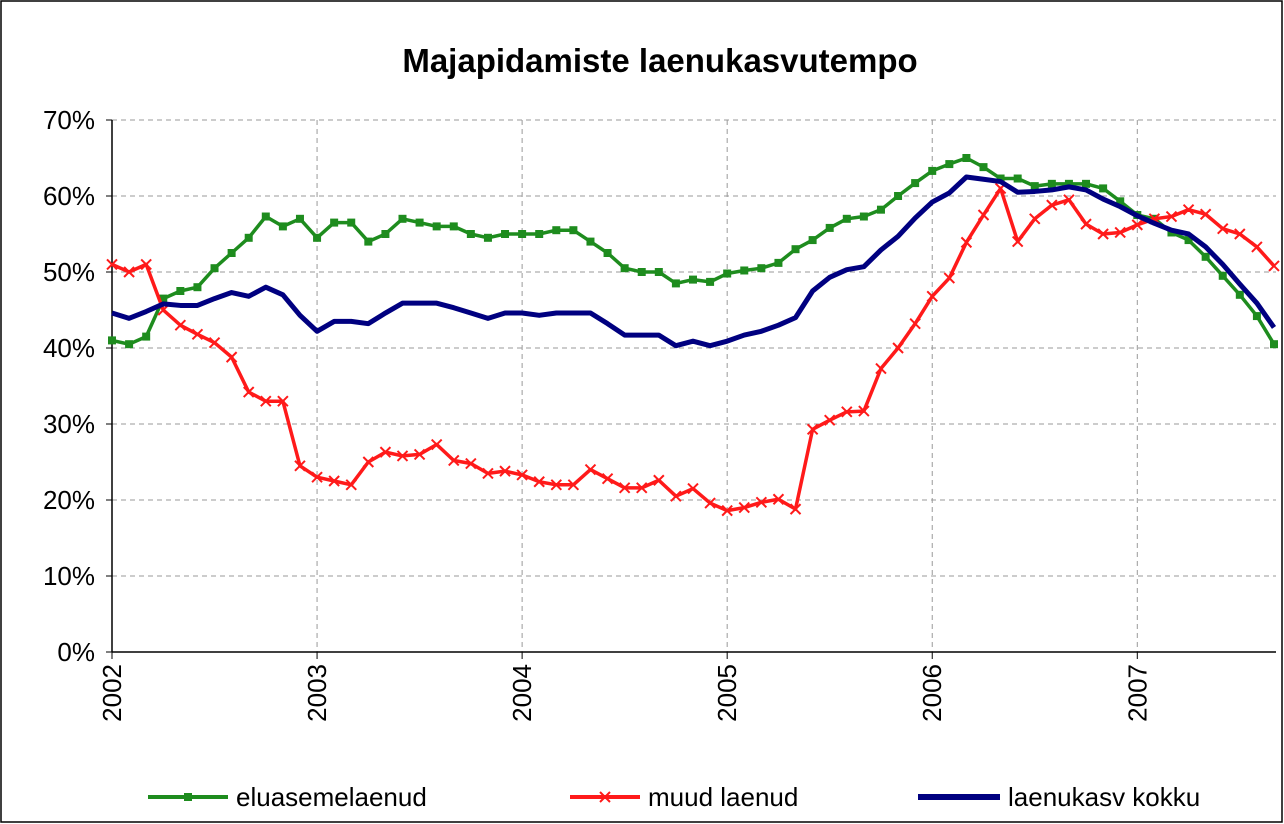  Describe the element at coordinates (317, 693) in the screenshot. I see `x-tick-label: 2003` at that location.